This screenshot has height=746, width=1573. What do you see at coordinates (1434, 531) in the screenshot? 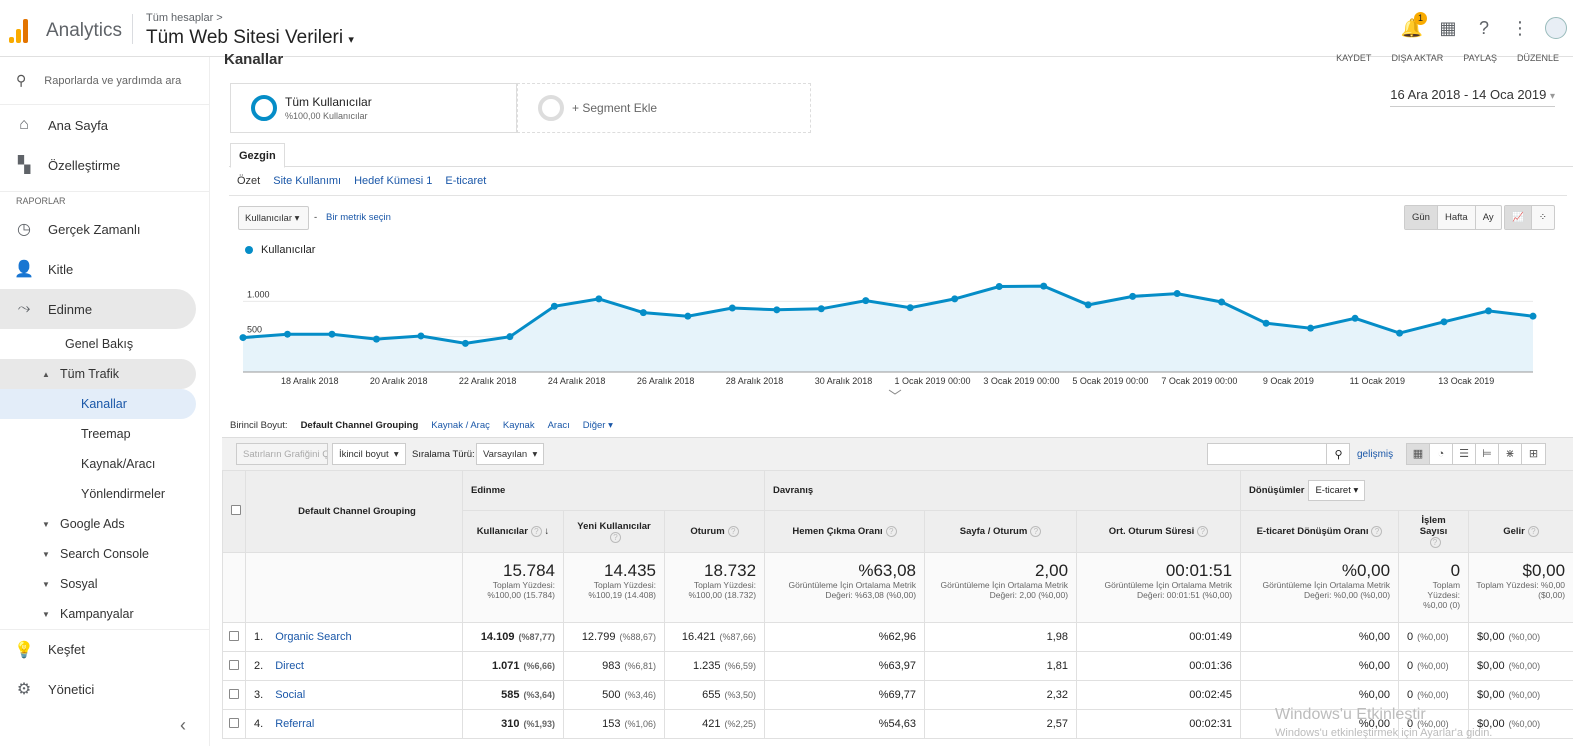
I see `col-header-transactions: İşlem Sayısı?` at bounding box center [1434, 531].